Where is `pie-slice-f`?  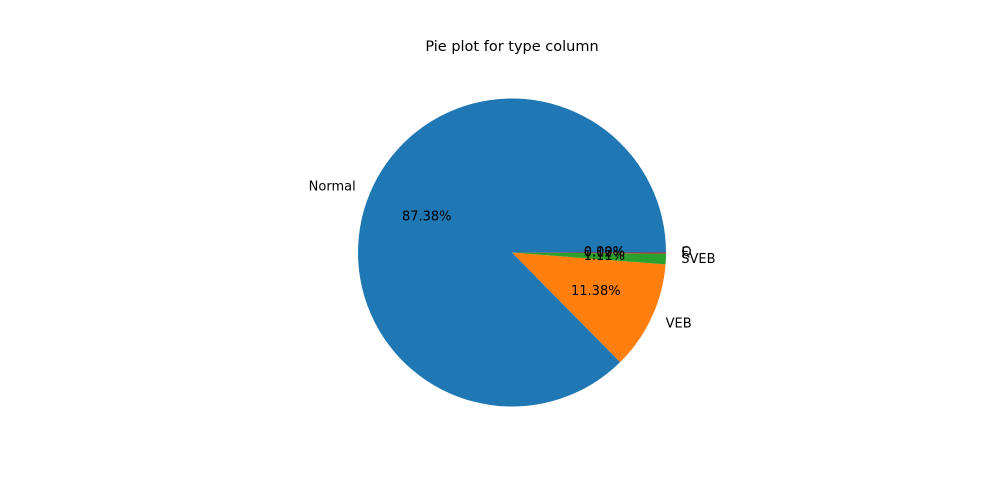 pie-slice-f is located at coordinates (589, 253).